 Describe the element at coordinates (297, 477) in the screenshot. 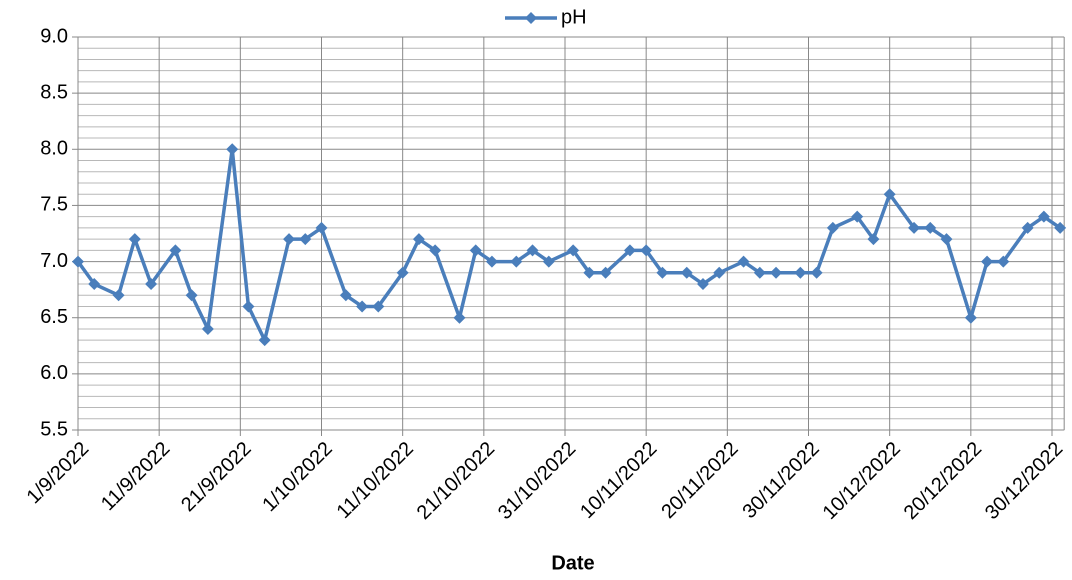

I see `x-tick-label: 1/10/2022` at that location.